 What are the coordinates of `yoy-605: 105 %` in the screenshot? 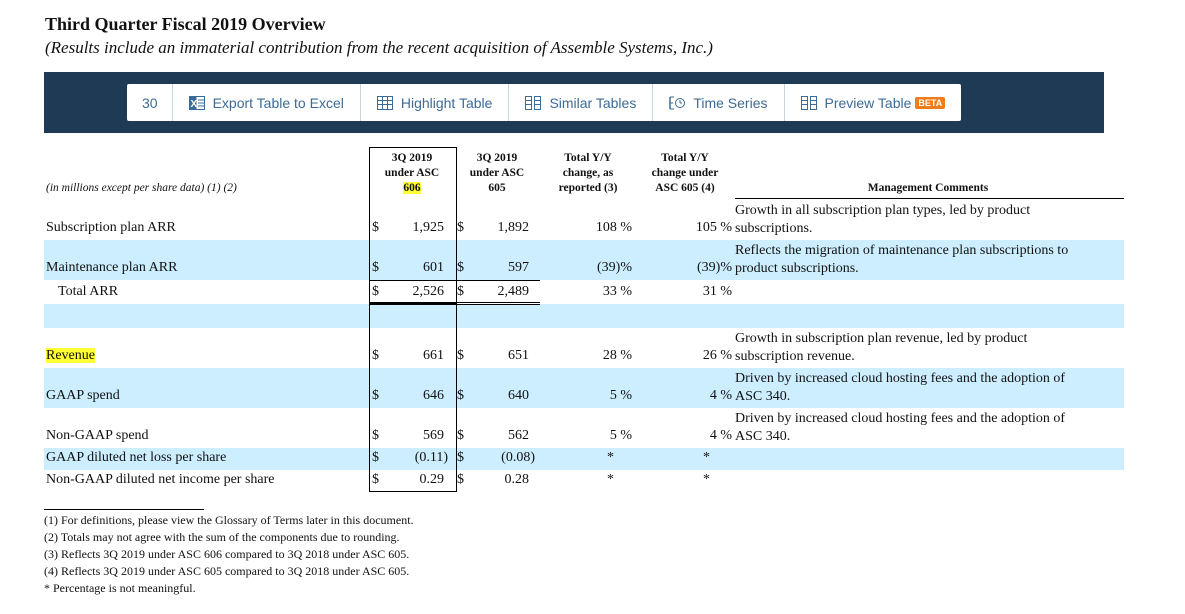 It's located at (713, 227).